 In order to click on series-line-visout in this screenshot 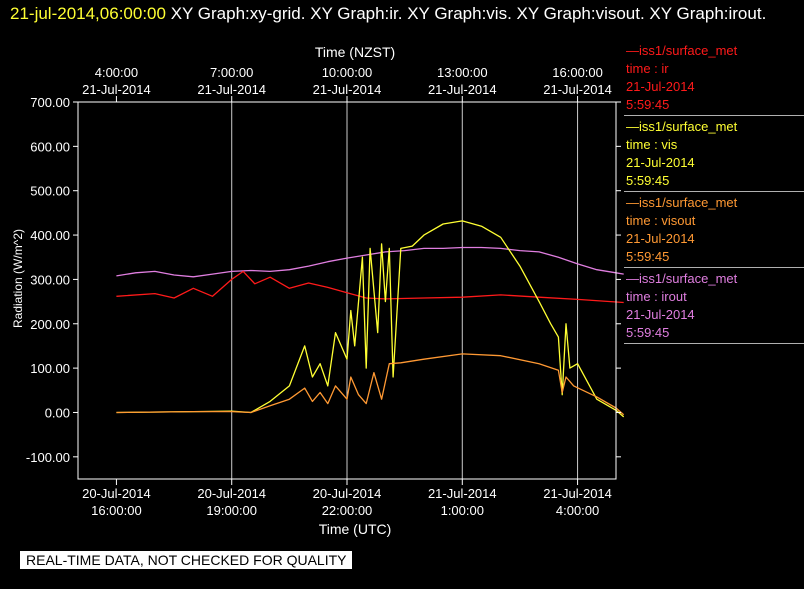, I will do `click(370, 384)`.